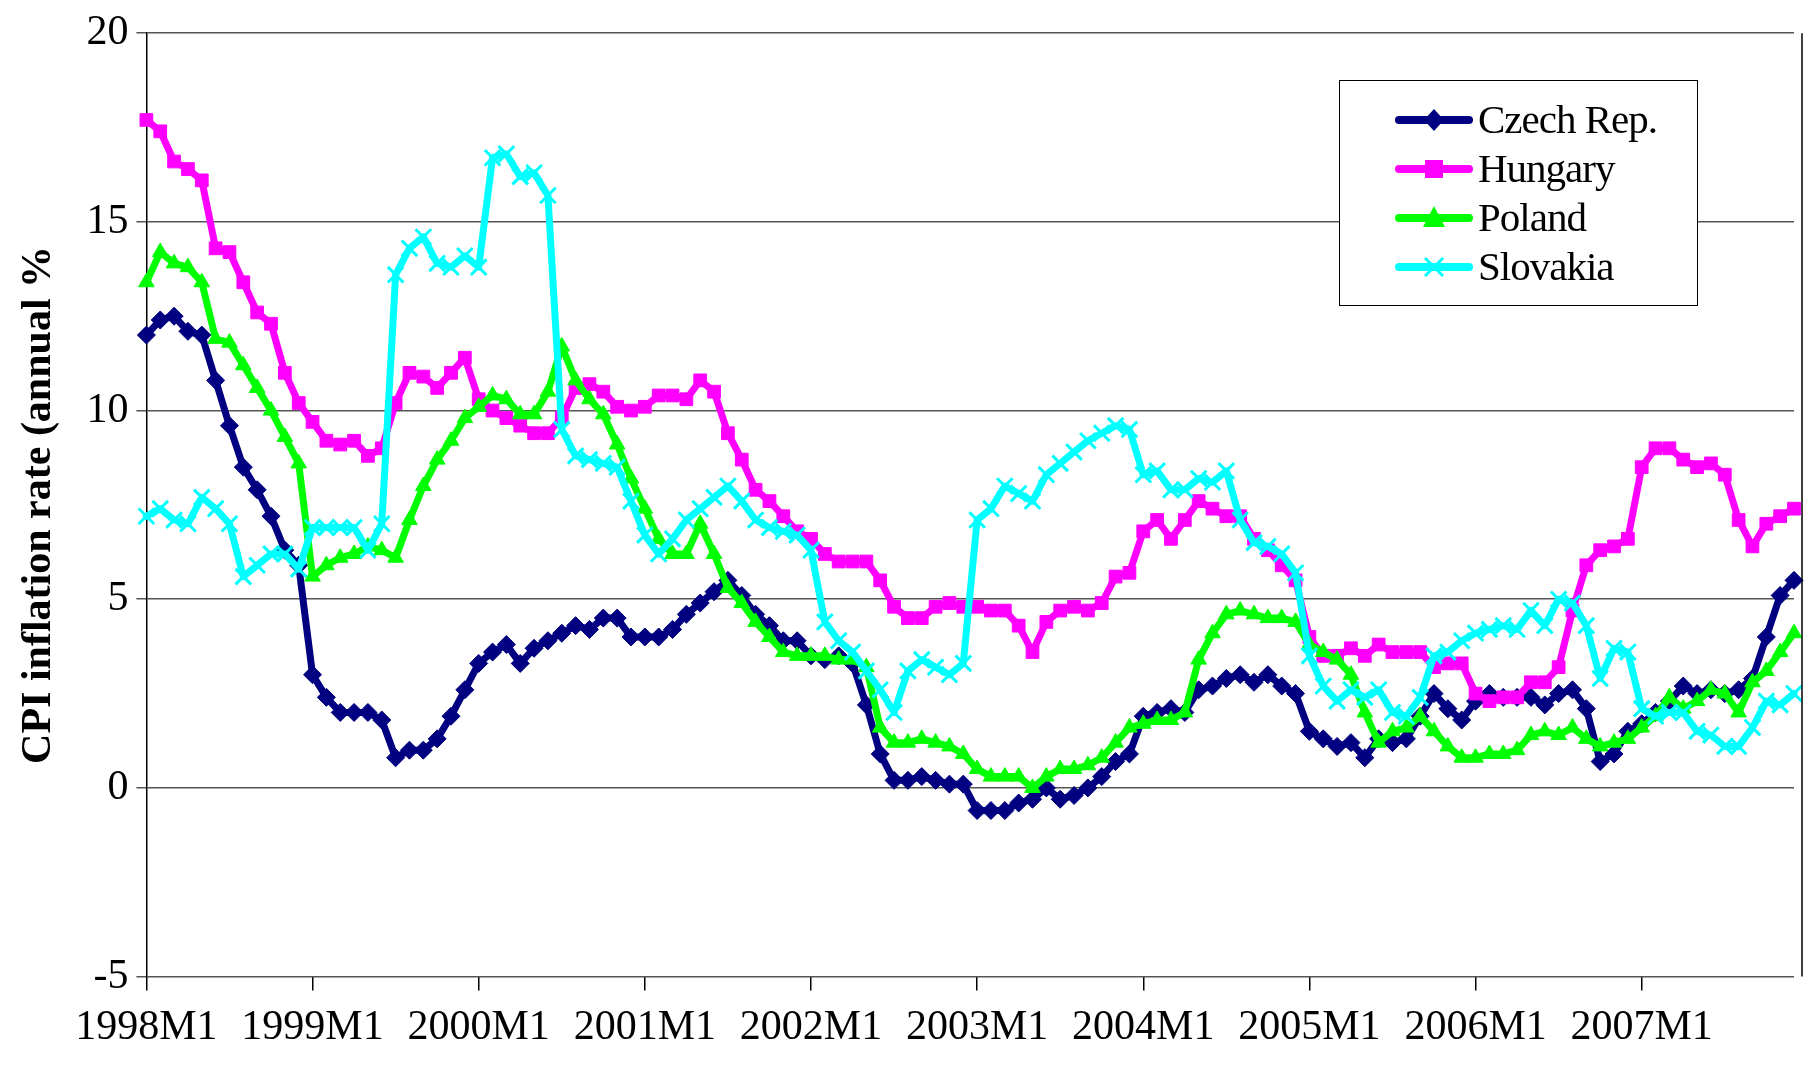  Describe the element at coordinates (977, 1024) in the screenshot. I see `x-tick-label: 2003M1` at that location.